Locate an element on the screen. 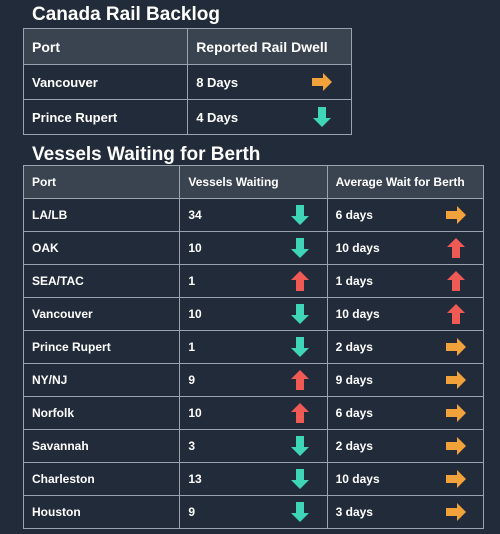 The height and width of the screenshot is (534, 500). table-row: Prince Rupert 1 2 days is located at coordinates (253, 347).